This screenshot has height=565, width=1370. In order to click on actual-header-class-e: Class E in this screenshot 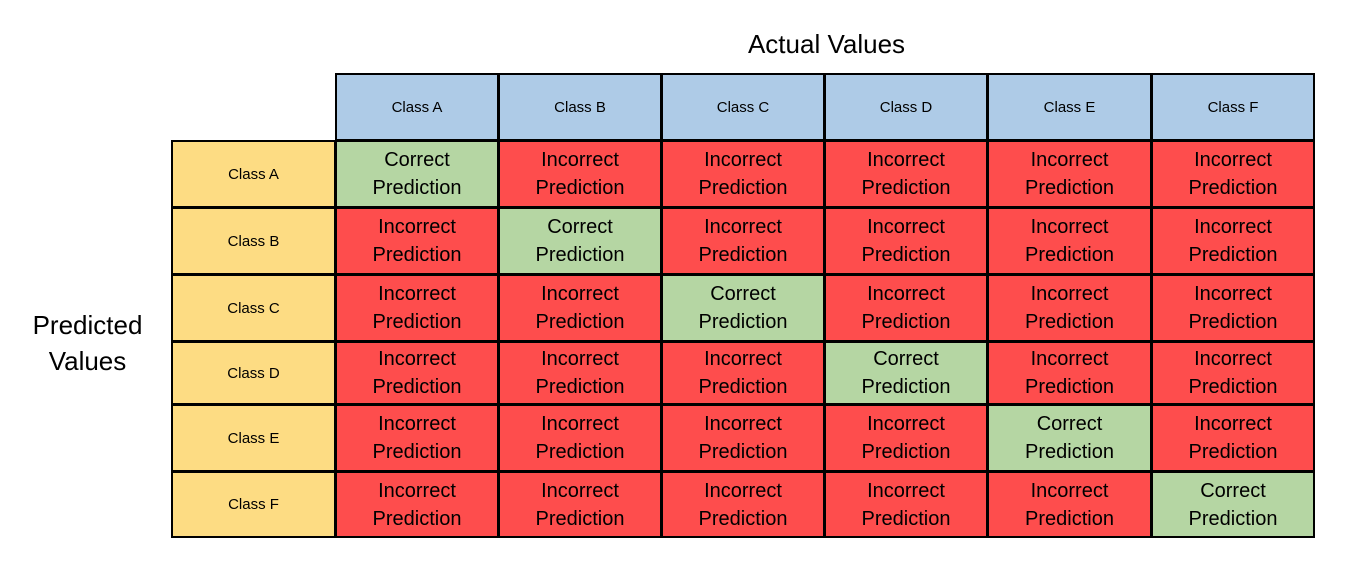, I will do `click(1069, 107)`.